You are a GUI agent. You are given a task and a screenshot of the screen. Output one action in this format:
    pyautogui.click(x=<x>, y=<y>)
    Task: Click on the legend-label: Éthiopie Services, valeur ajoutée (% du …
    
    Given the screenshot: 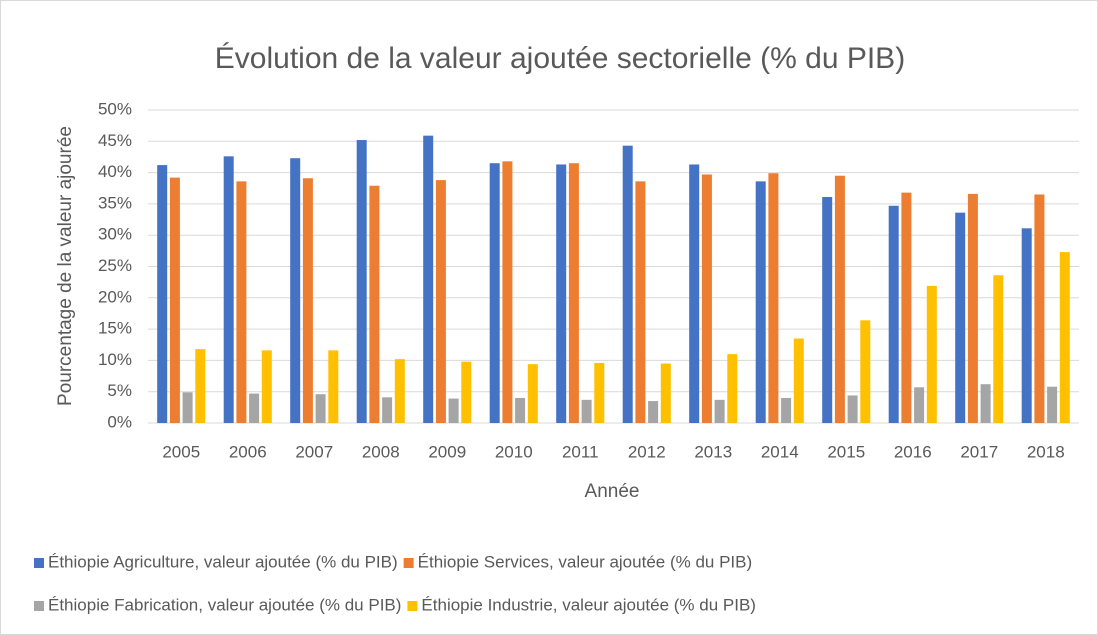 What is the action you would take?
    pyautogui.click(x=585, y=561)
    